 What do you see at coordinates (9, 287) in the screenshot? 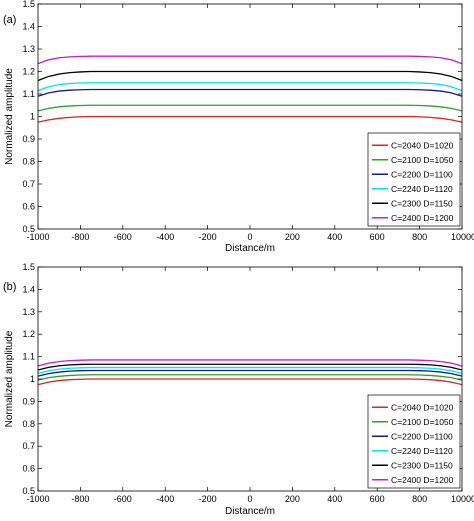
I see `panel-label: (b)` at bounding box center [9, 287].